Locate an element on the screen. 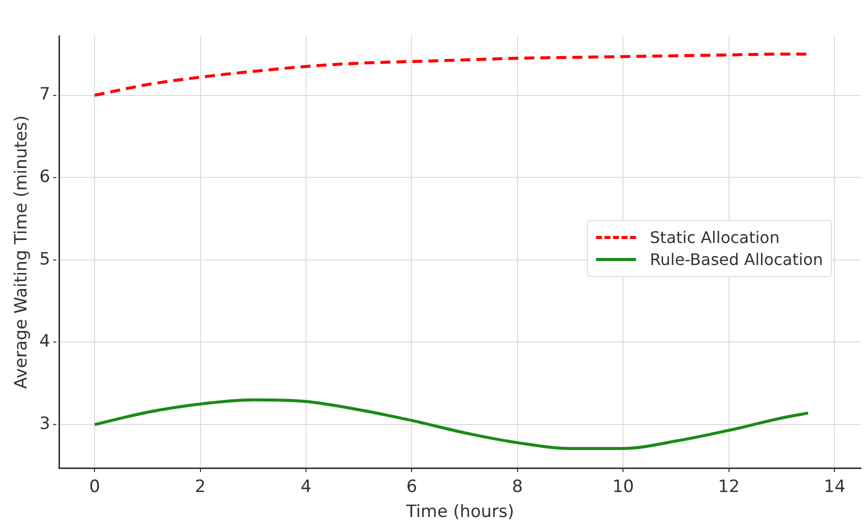  y-tick-label: 4 is located at coordinates (44, 342).